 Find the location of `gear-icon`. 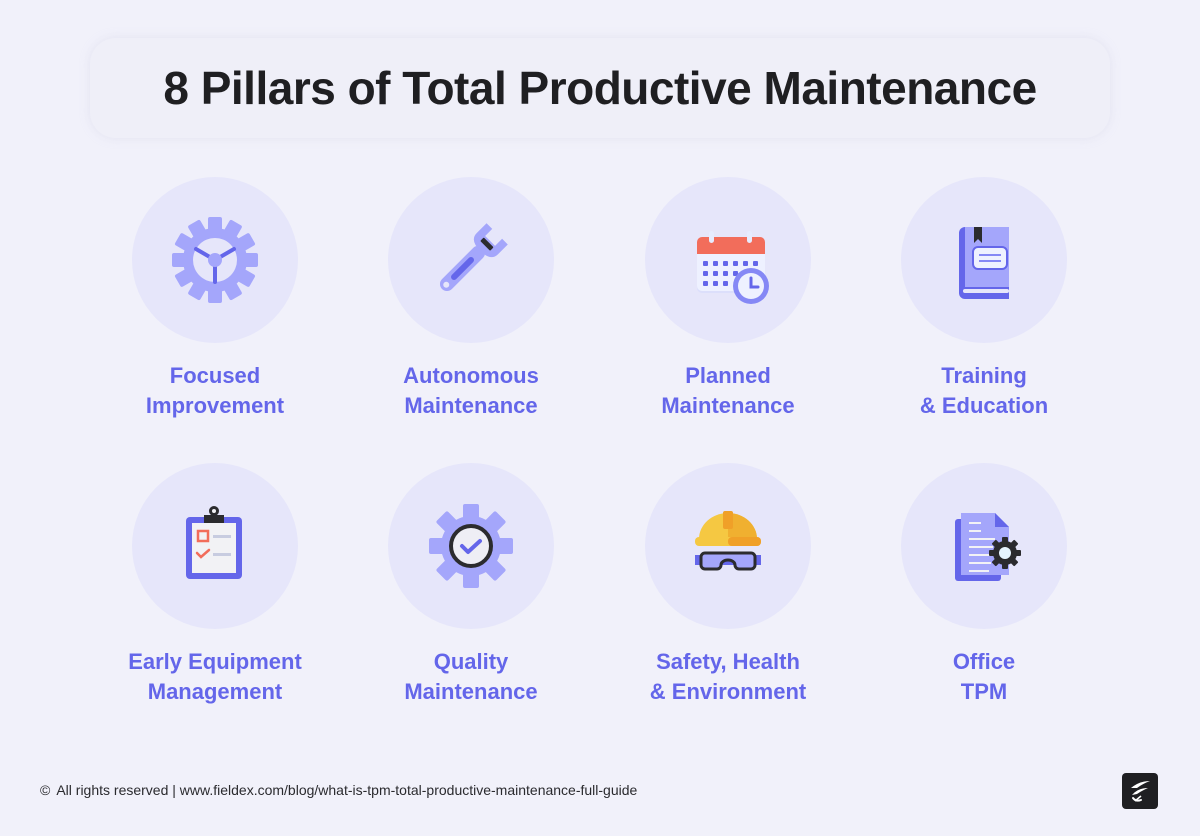

gear-icon is located at coordinates (215, 260).